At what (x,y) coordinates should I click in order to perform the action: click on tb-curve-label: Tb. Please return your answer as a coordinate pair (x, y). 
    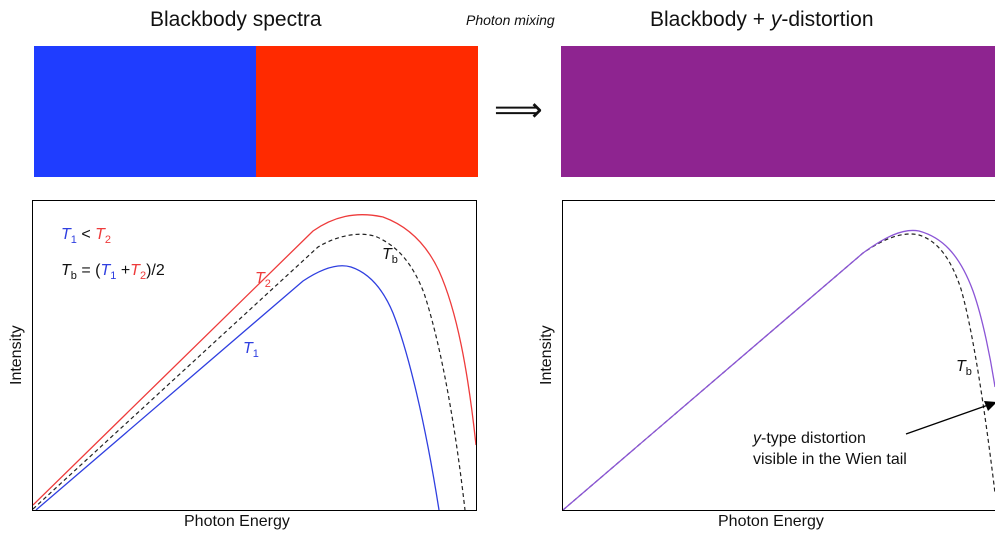
    Looking at the image, I should click on (390, 256).